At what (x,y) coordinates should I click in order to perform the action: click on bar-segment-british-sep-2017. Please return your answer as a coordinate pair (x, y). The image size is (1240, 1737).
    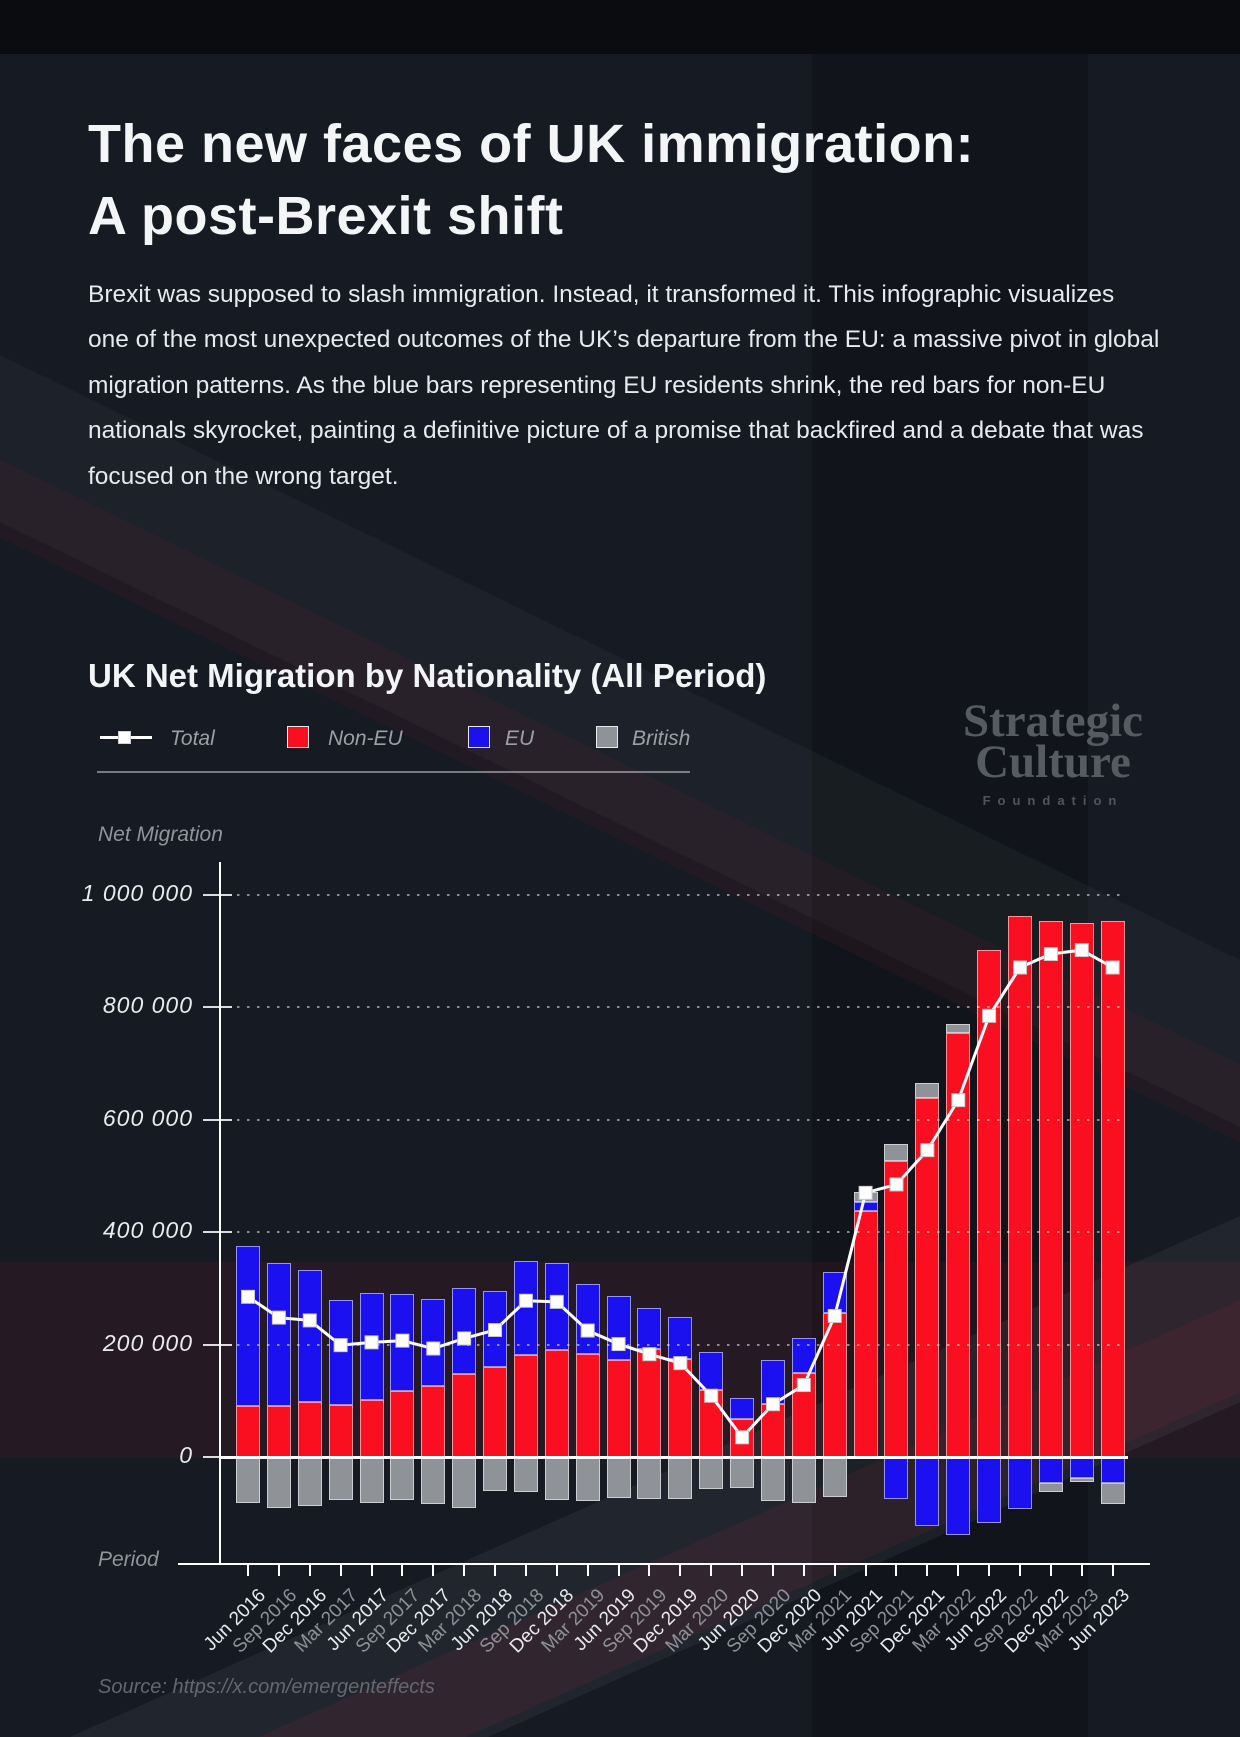
    Looking at the image, I should click on (402, 1479).